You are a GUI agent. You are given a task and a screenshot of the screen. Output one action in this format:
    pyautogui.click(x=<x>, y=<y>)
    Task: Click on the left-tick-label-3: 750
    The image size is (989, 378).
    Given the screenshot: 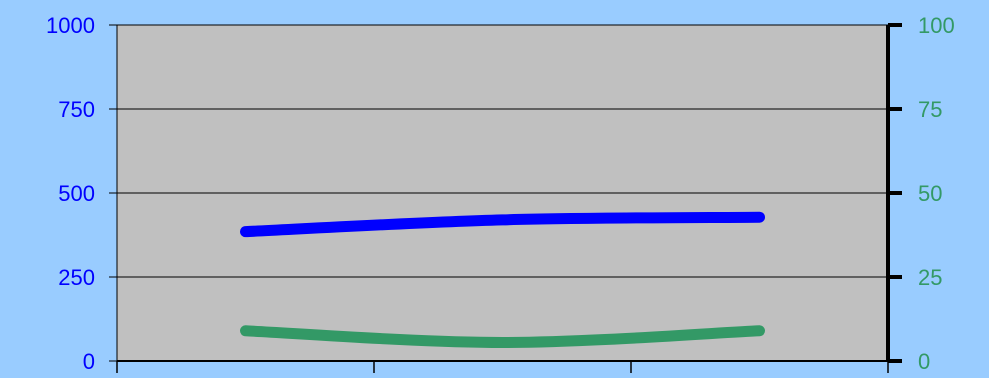 What is the action you would take?
    pyautogui.click(x=76, y=109)
    